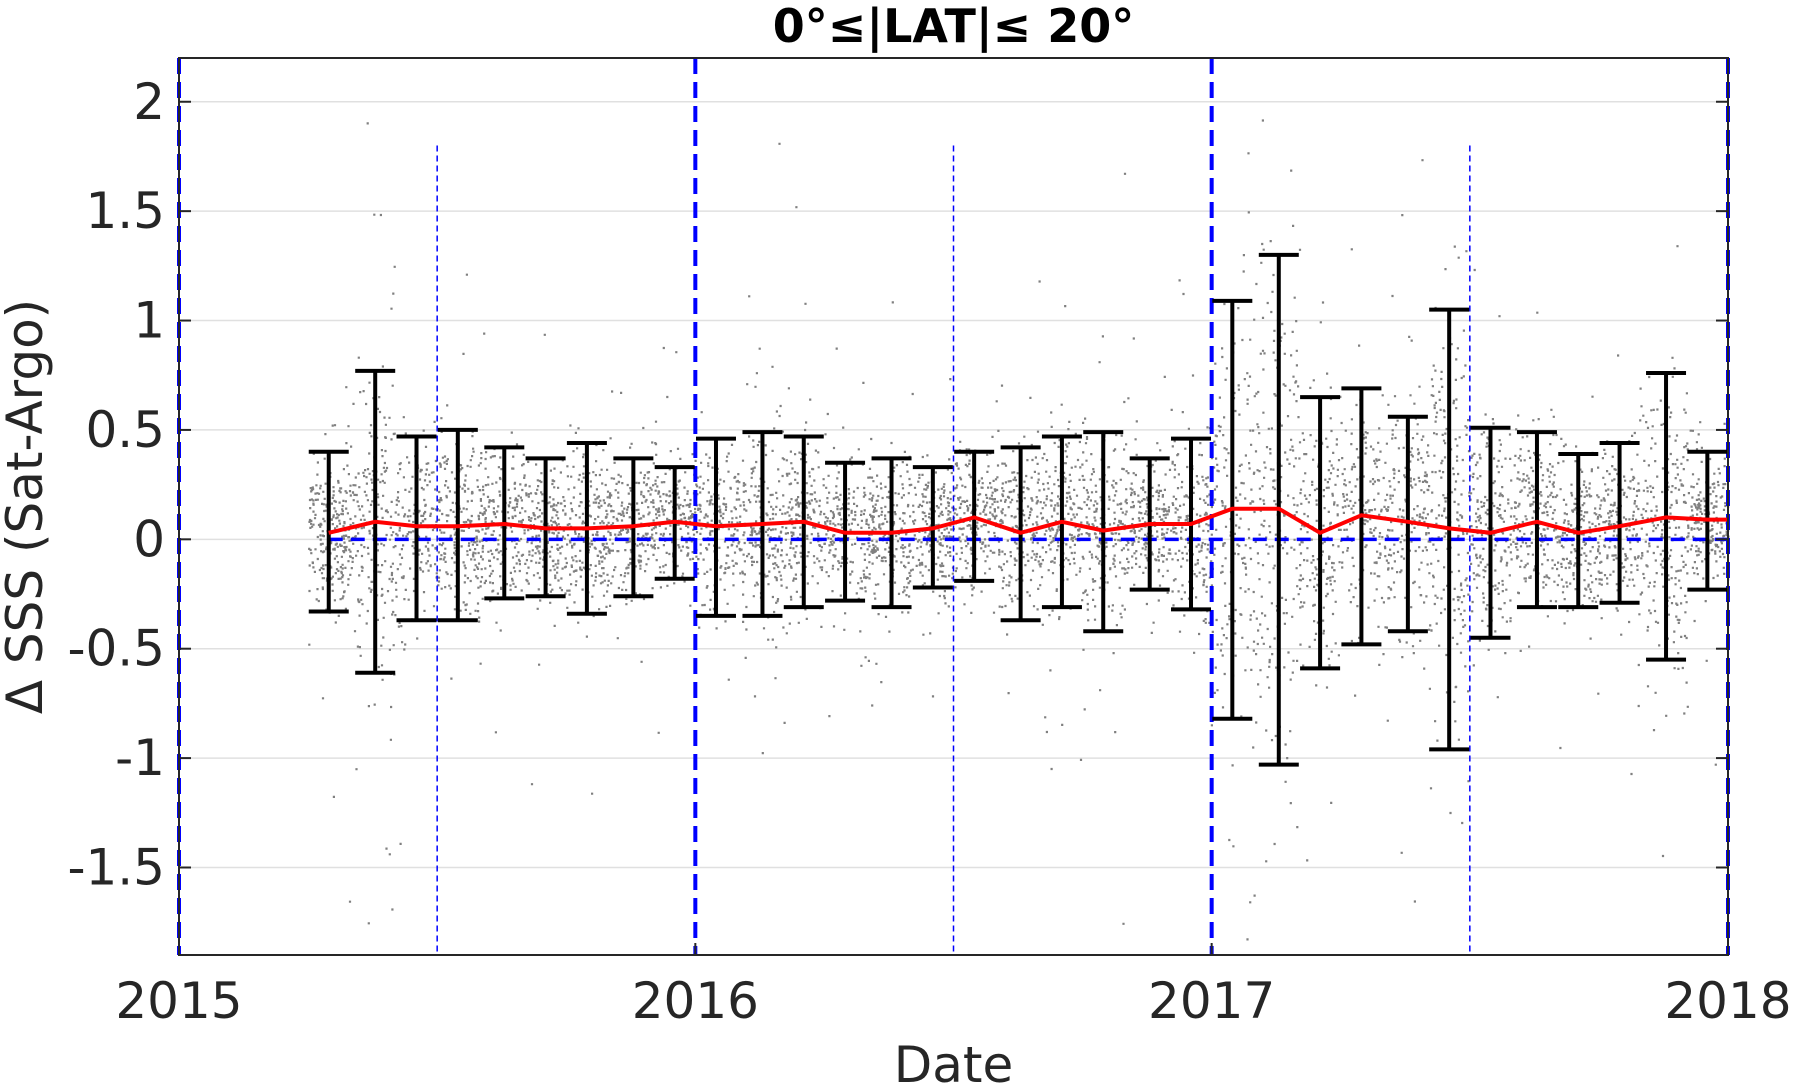 The image size is (1793, 1087). I want to click on x-tick-label: 2018, so click(1727, 1001).